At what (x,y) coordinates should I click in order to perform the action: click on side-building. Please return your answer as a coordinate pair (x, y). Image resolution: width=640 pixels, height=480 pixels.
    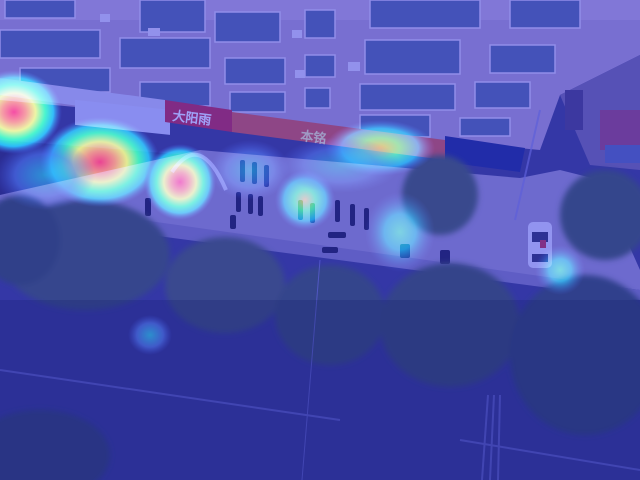
    Looking at the image, I should click on (600, 112).